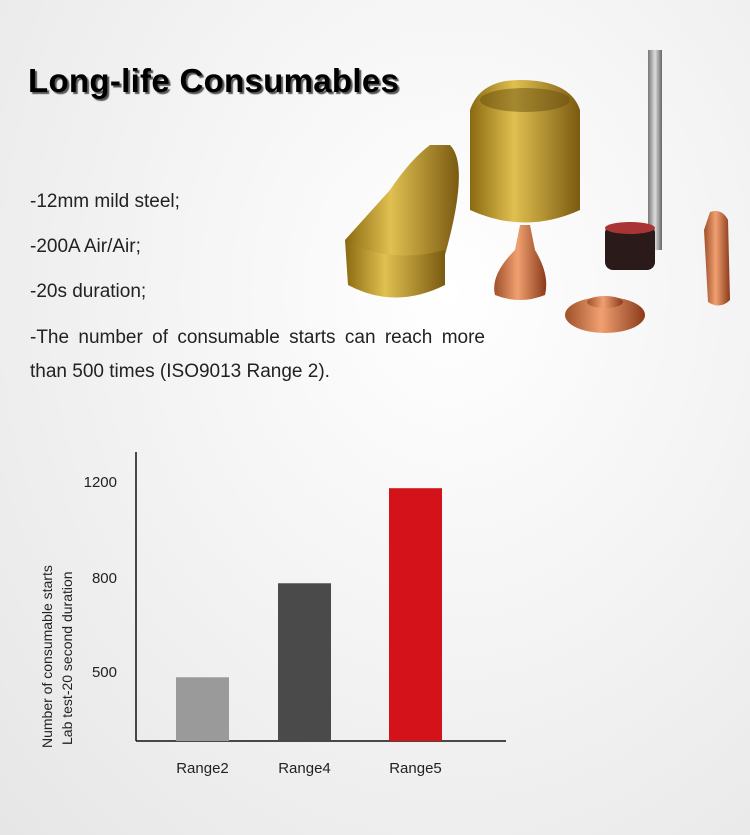  I want to click on x-tick-label: Range2, so click(202, 768).